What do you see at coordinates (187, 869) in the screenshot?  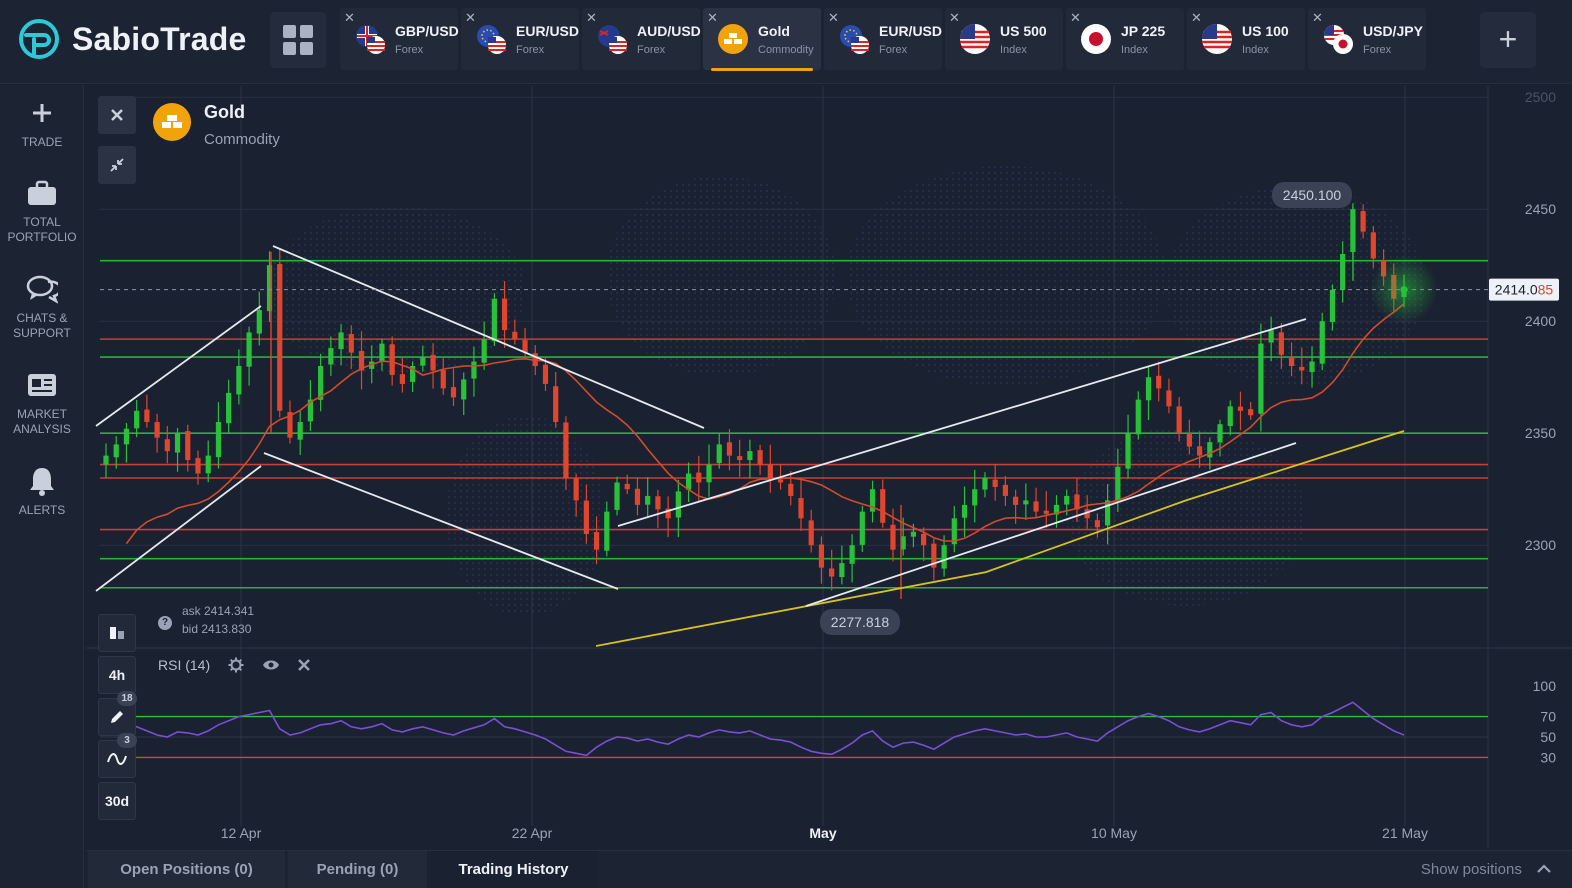 I see `tab-open-positions: Open Positions (0)` at bounding box center [187, 869].